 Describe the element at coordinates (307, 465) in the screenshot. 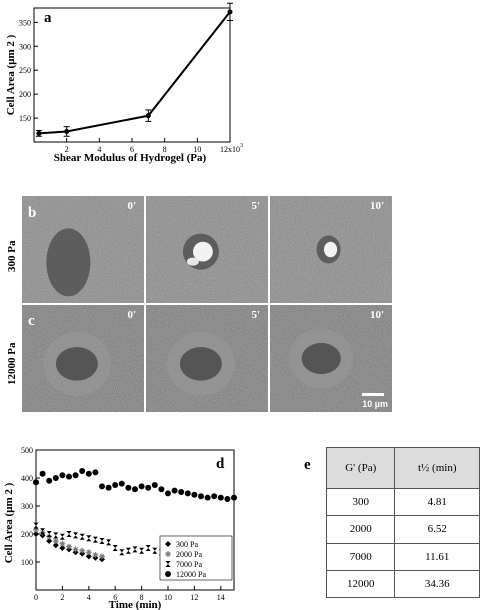

I see `panel-label-e: e` at that location.